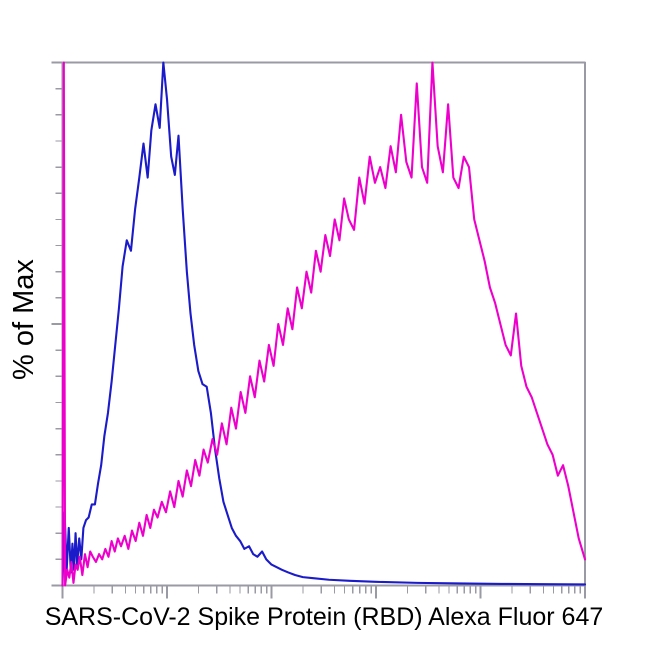 The width and height of the screenshot is (650, 650). I want to click on y-axis-ticks, so click(57, 324).